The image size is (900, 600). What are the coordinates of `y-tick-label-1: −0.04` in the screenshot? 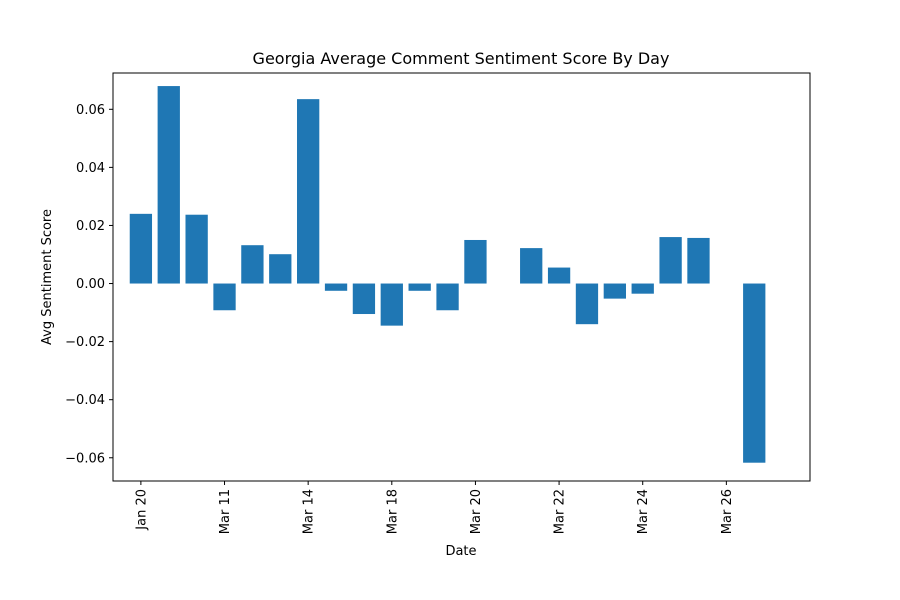 It's located at (85, 400).